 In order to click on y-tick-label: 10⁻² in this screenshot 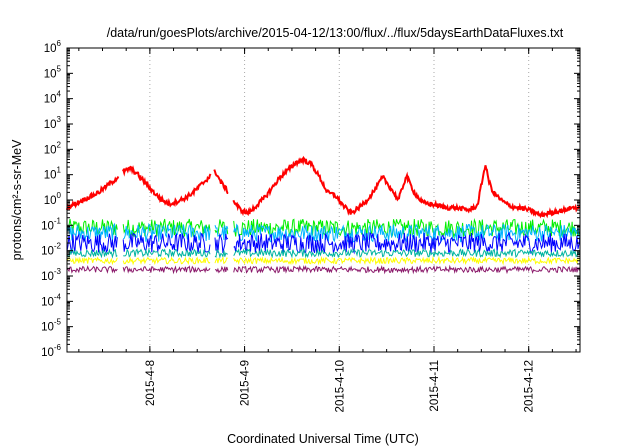, I will do `click(51, 250)`.